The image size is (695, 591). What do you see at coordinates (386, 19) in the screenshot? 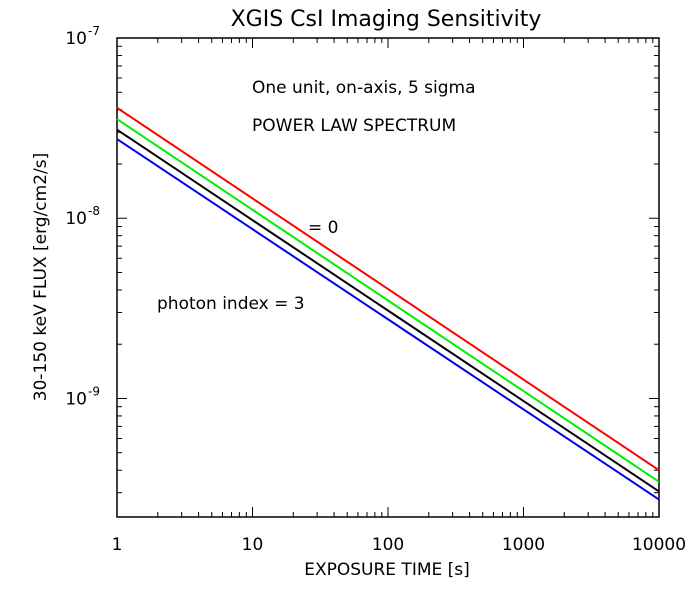
I see `chart-title: XGIS CsI Imaging Sensitivity` at bounding box center [386, 19].